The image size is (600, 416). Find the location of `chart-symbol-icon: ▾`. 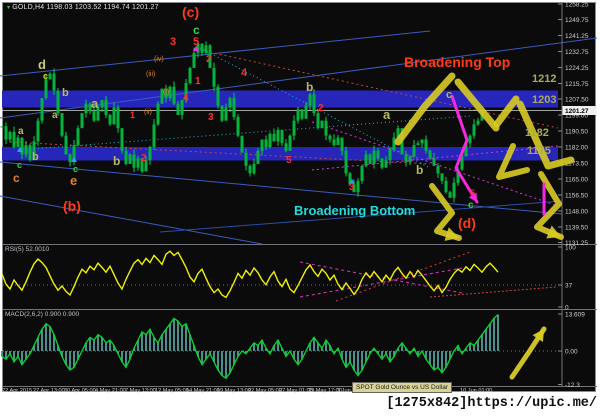

chart-symbol-icon: ▾ is located at coordinates (9, 8).